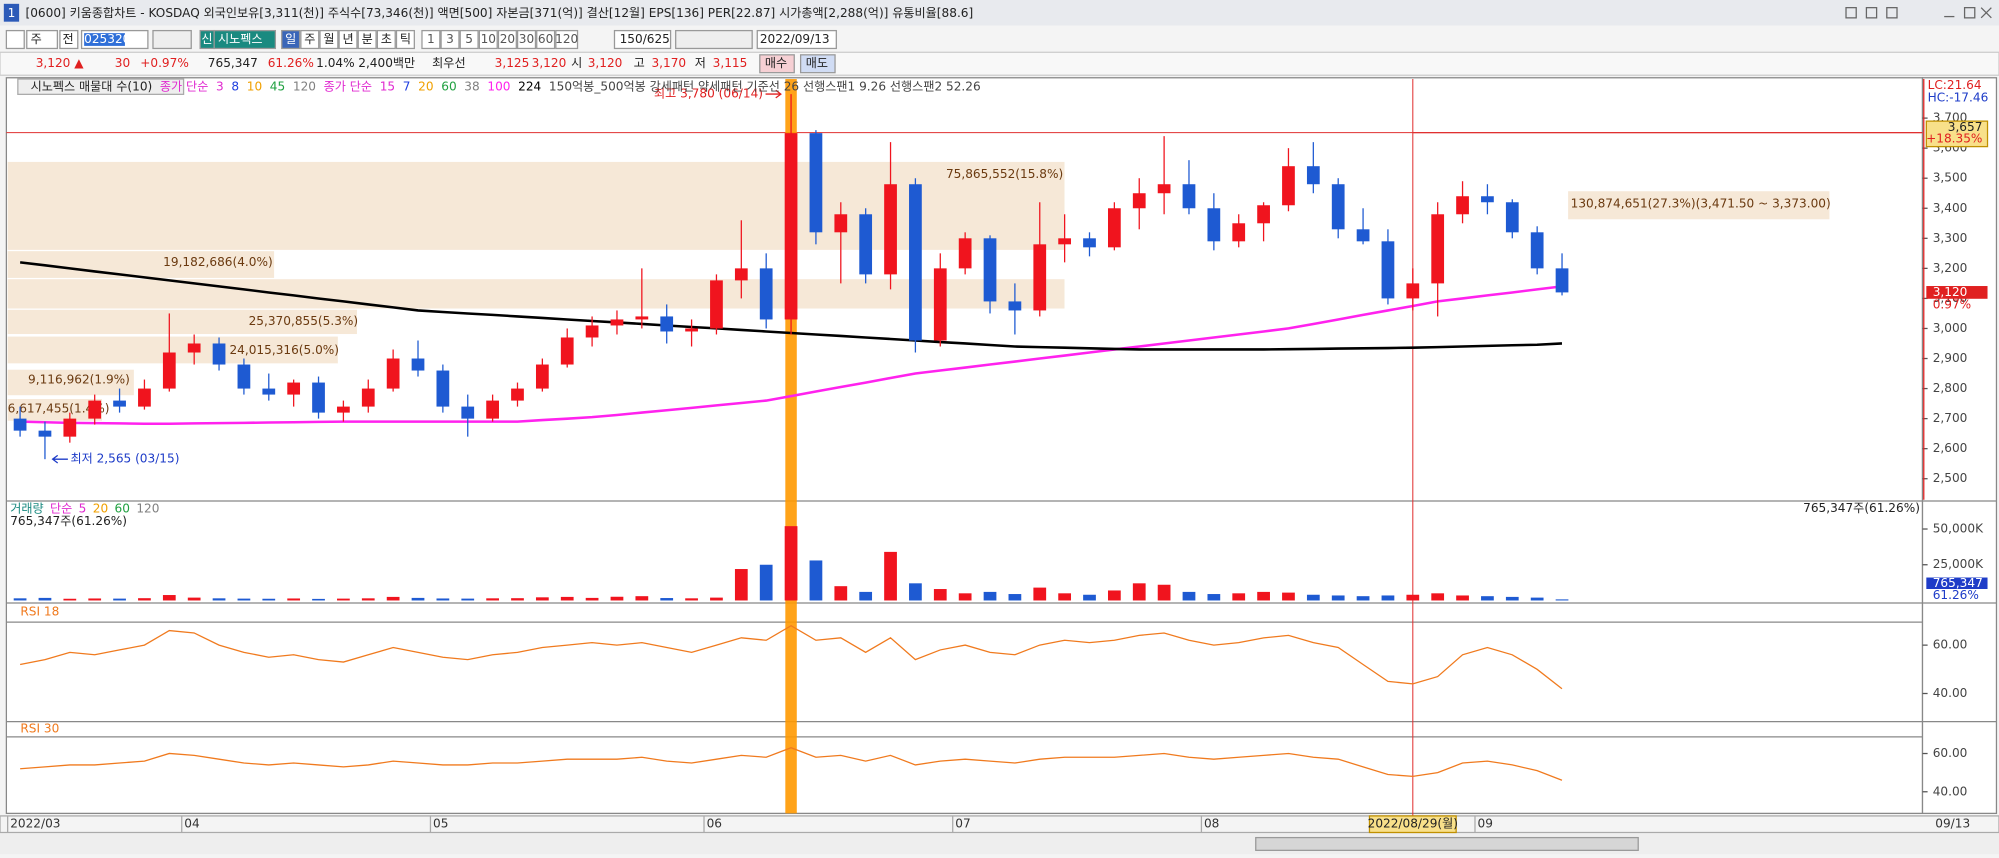 The image size is (1999, 858). What do you see at coordinates (777, 64) in the screenshot?
I see `buy-button` at bounding box center [777, 64].